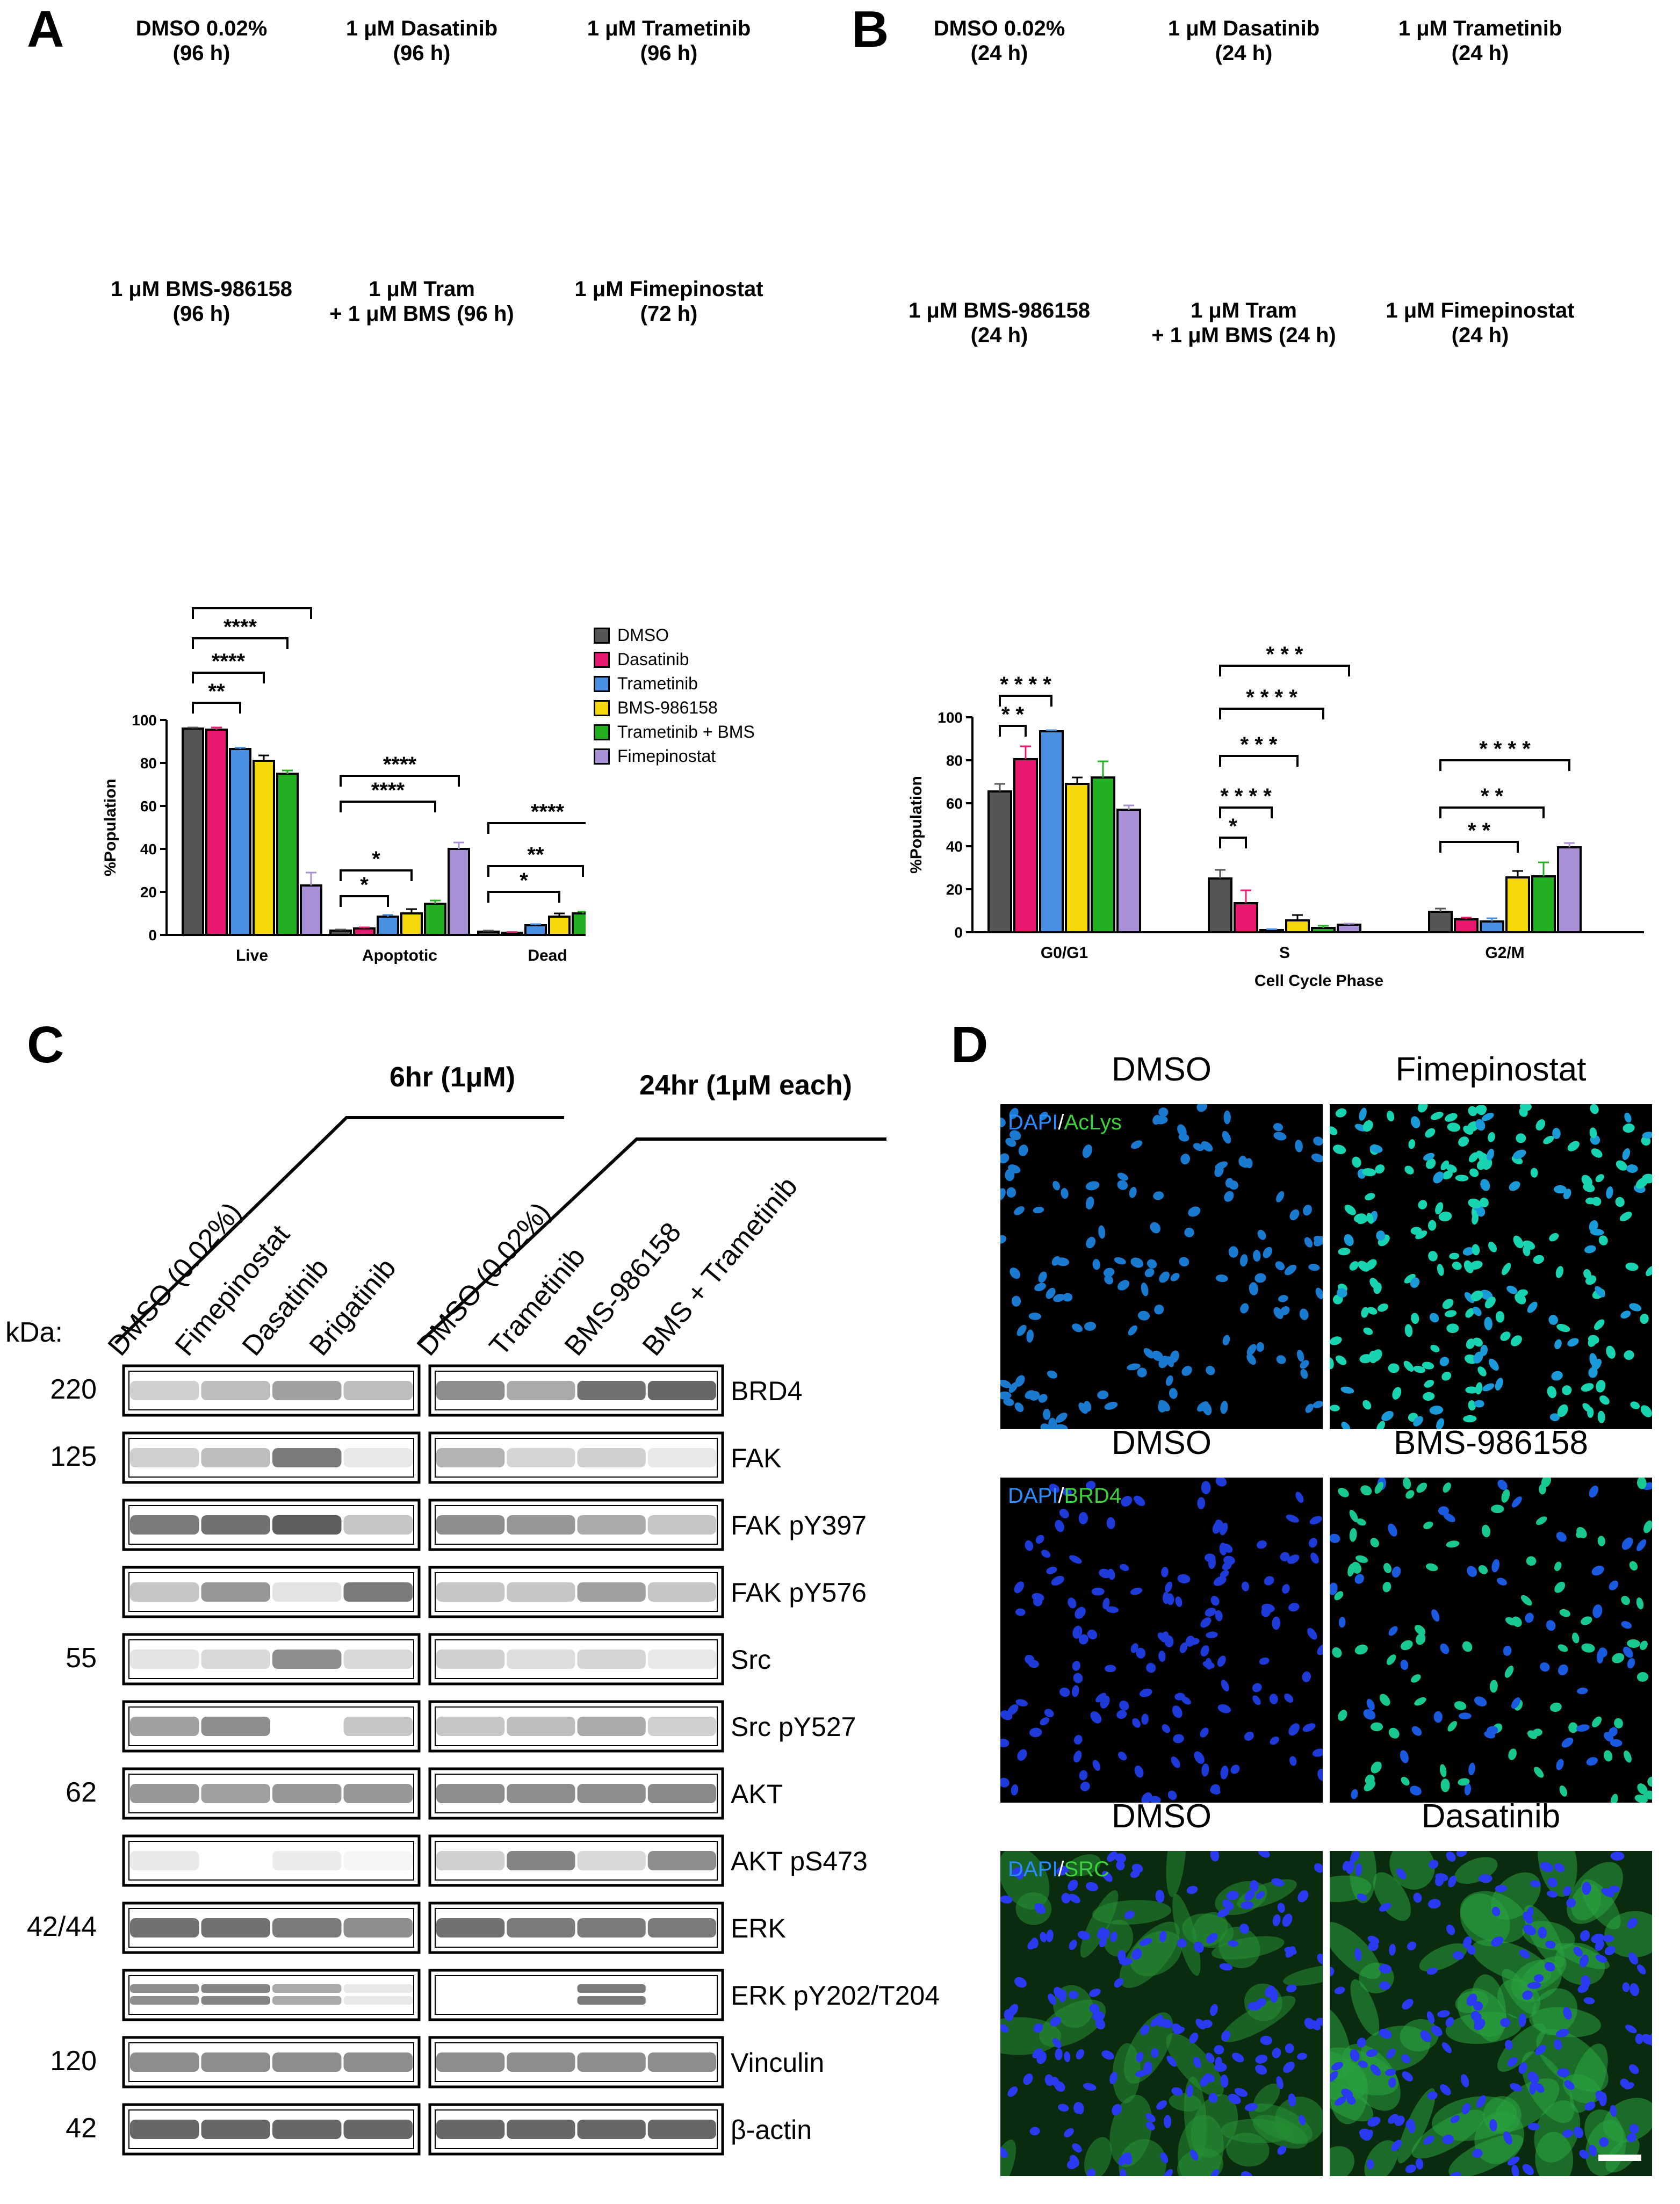 Image resolution: width=1680 pixels, height=2204 pixels. What do you see at coordinates (1491, 1816) in the screenshot?
I see `if-condition-title: Dasatinib` at bounding box center [1491, 1816].